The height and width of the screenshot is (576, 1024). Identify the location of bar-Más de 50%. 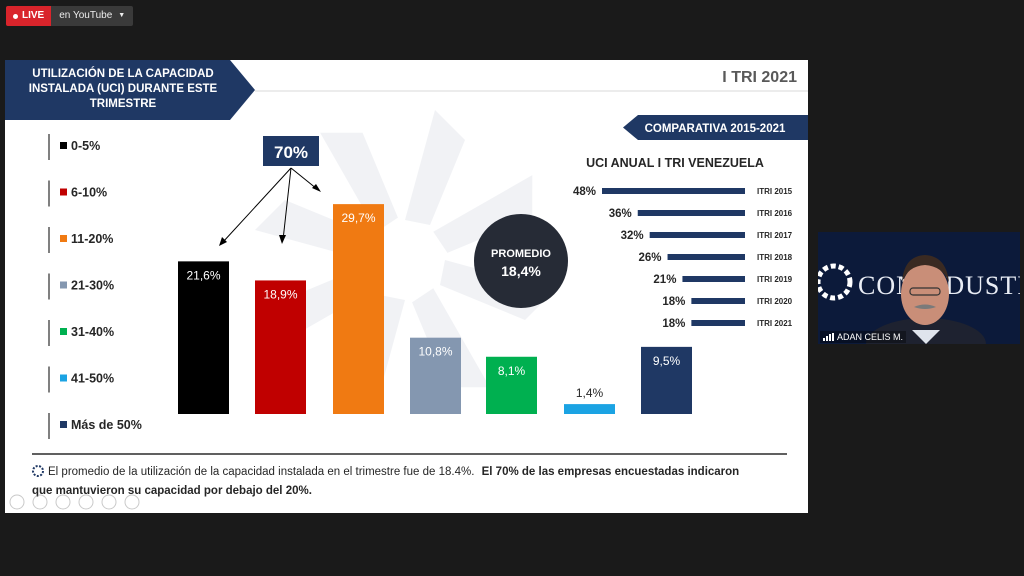
(666, 380).